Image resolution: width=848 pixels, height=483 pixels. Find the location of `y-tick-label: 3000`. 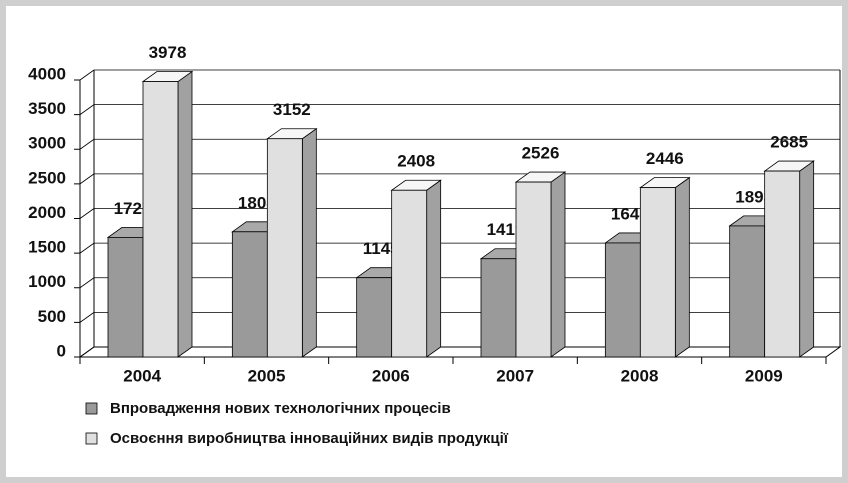

y-tick-label: 3000 is located at coordinates (47, 143).